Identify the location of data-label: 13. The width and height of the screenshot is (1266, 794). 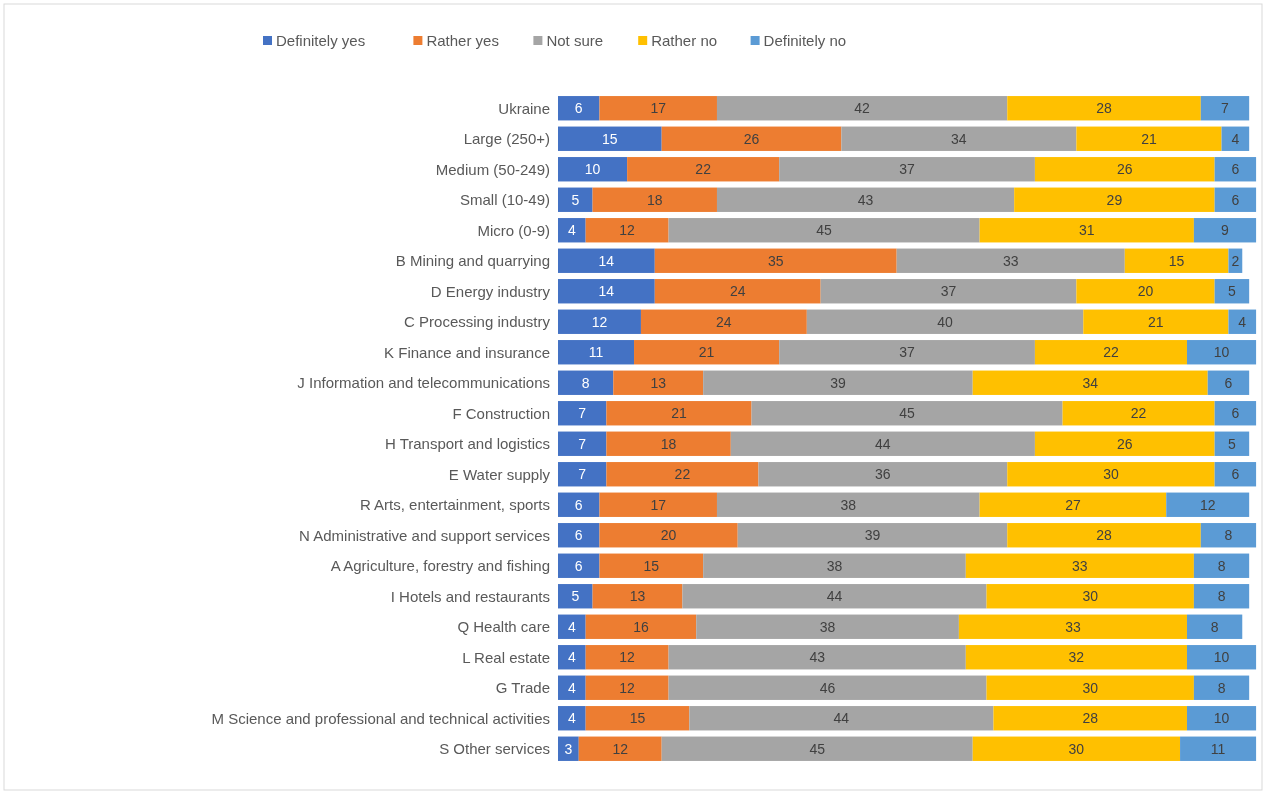
(658, 382).